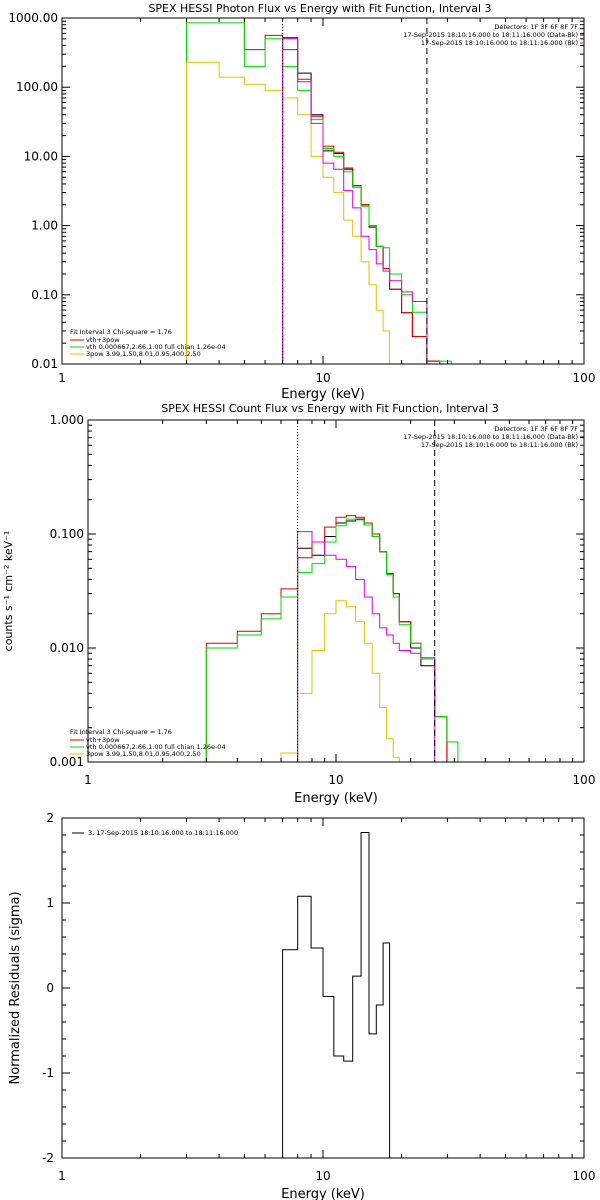 This screenshot has width=600, height=1200. What do you see at coordinates (143, 754) in the screenshot?
I see `count-legend-3pow: 3pow 3.99,1.50,8.01,0.95,400,2.50` at bounding box center [143, 754].